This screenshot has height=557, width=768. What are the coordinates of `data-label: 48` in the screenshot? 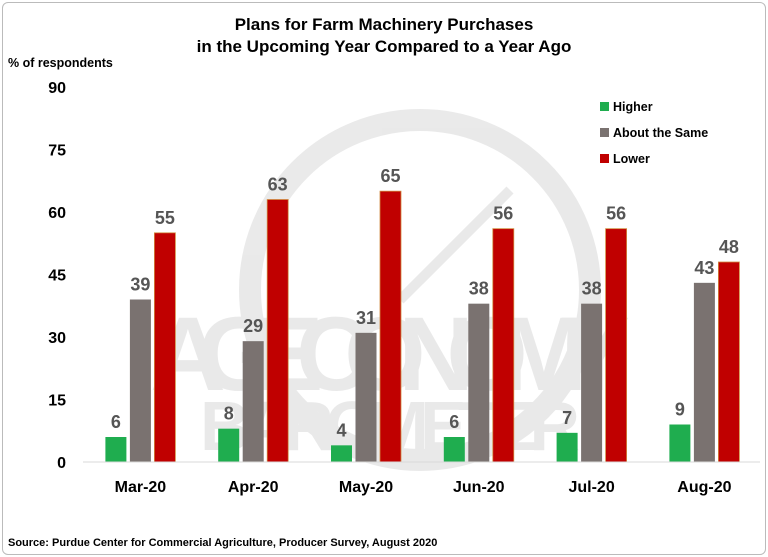 It's located at (729, 247).